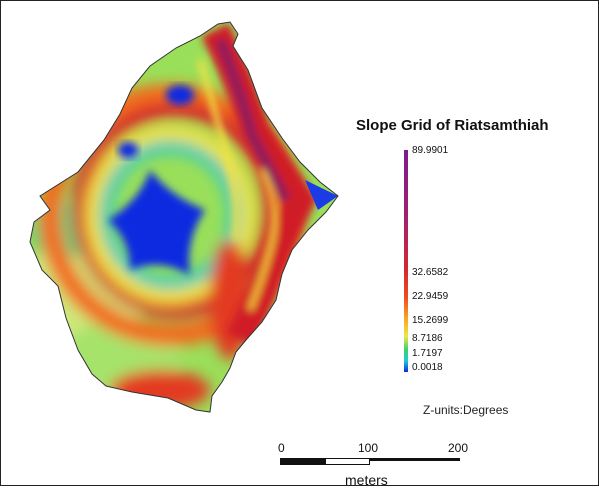  I want to click on legend-tick: 1.7197, so click(427, 353).